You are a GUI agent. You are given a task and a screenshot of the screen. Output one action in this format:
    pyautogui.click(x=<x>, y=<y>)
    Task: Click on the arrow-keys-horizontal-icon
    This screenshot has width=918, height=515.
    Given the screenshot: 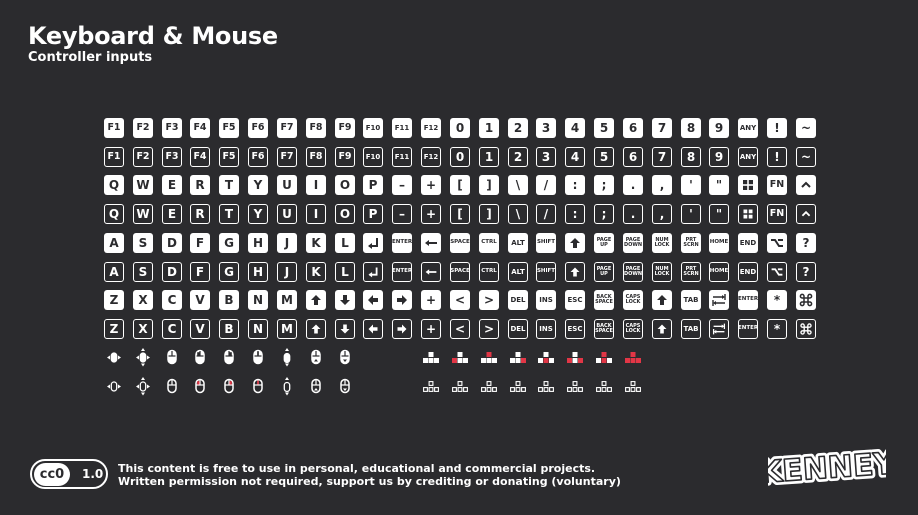 What is the action you would take?
    pyautogui.click(x=575, y=357)
    